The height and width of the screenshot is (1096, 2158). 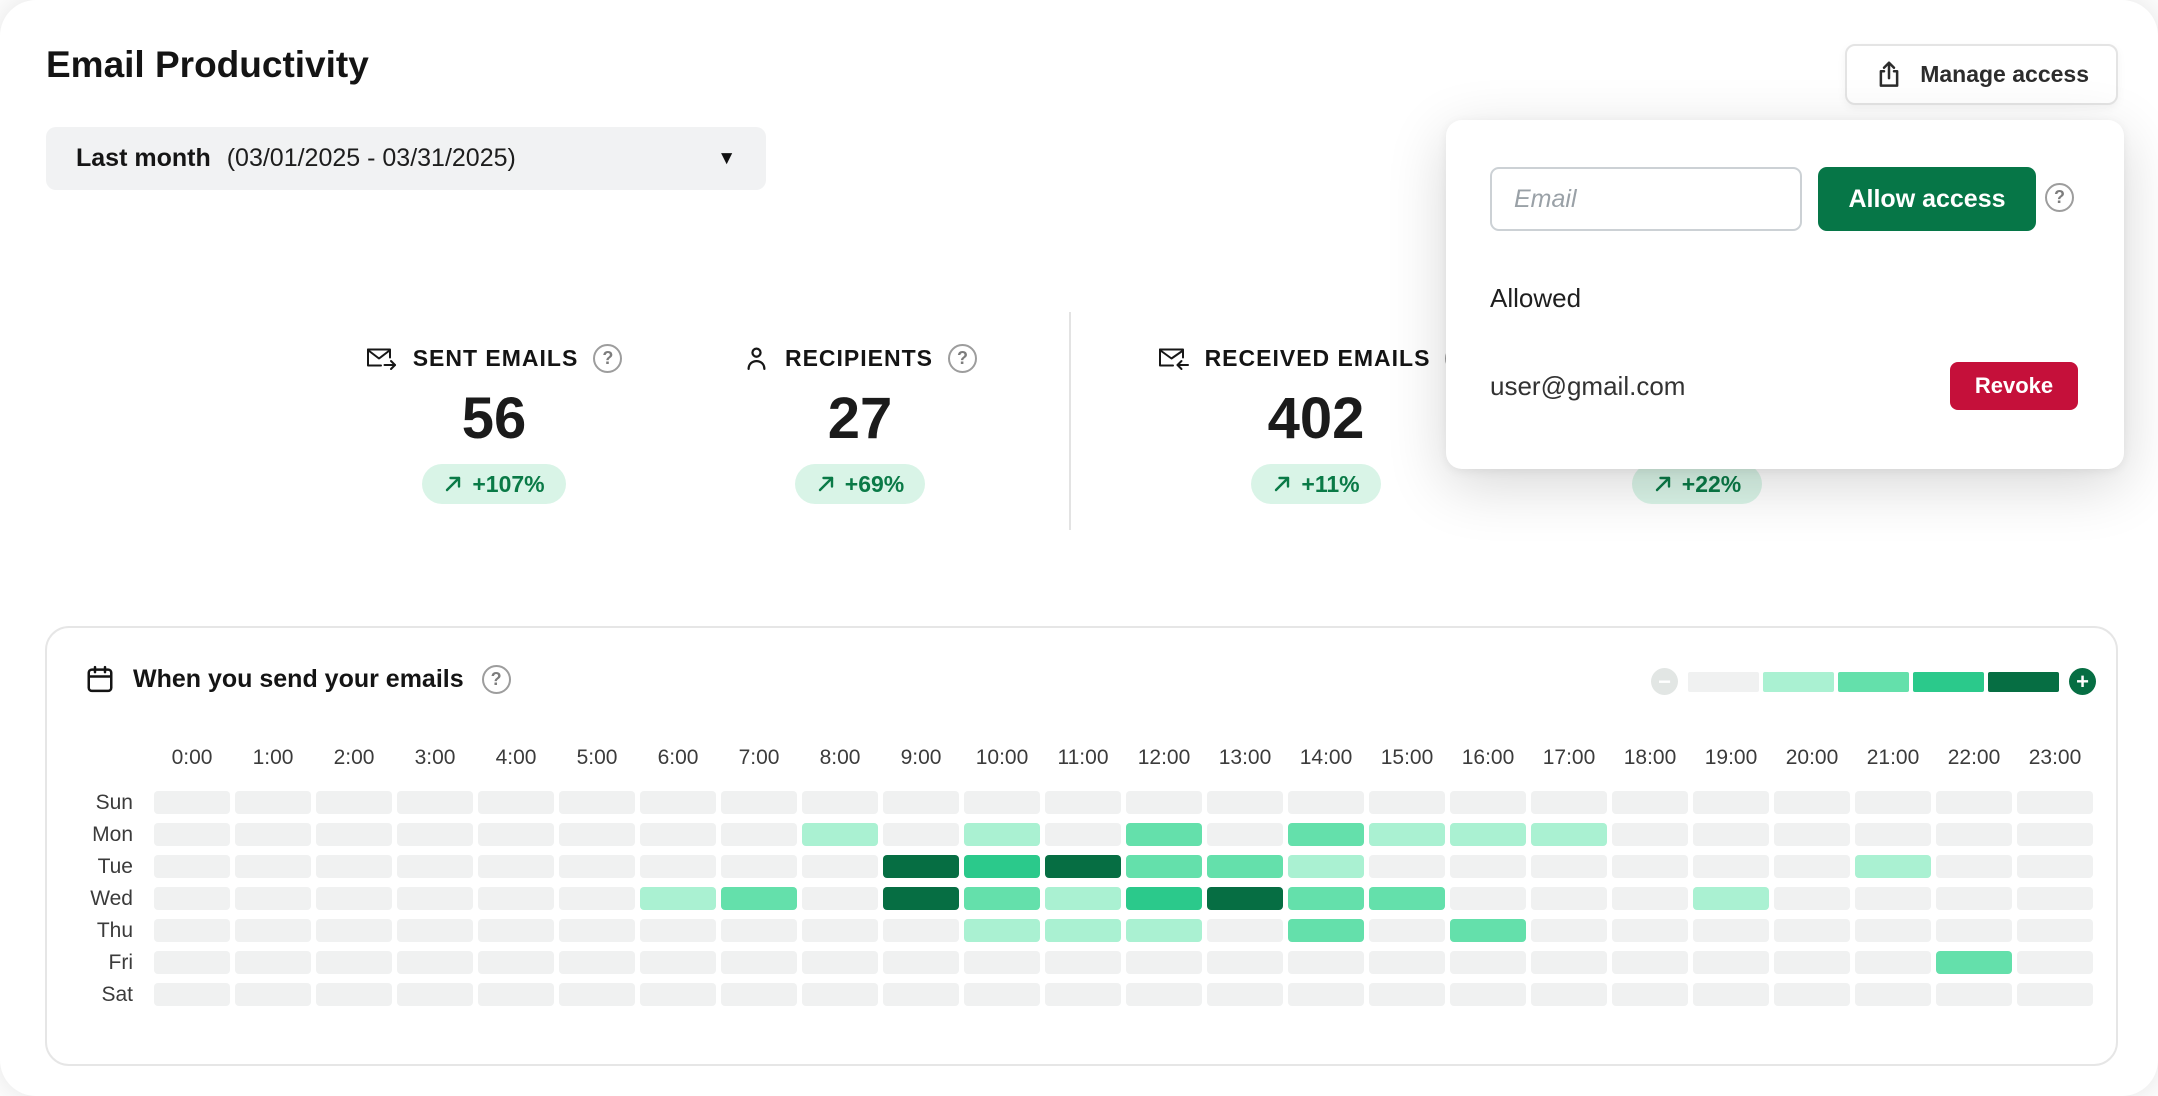 I want to click on decrease-intensity-button: −, so click(x=1664, y=681).